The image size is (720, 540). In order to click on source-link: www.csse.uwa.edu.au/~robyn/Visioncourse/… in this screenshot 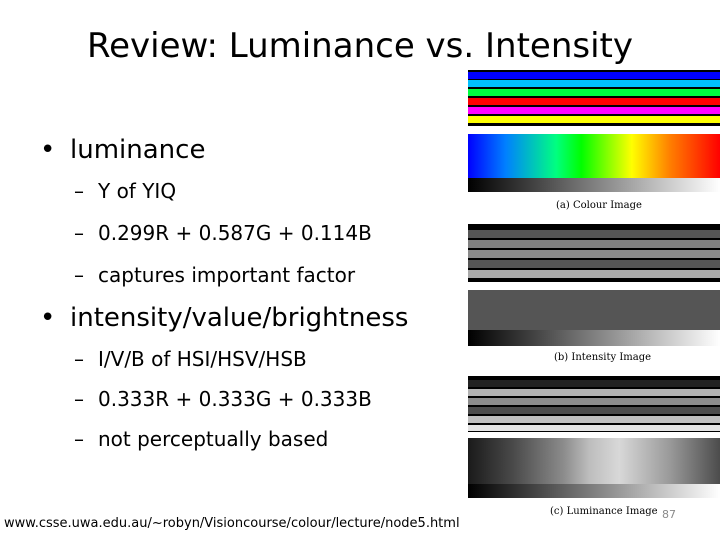, I will do `click(232, 523)`.